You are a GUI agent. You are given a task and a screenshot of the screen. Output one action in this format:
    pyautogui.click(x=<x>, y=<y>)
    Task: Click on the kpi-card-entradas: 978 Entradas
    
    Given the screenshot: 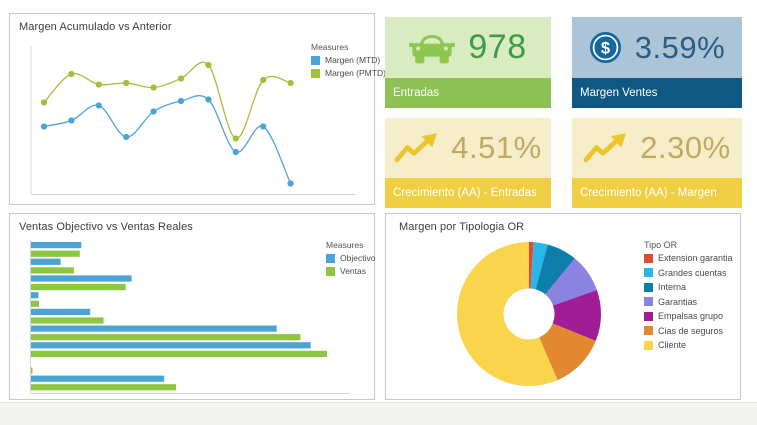 What is the action you would take?
    pyautogui.click(x=468, y=62)
    